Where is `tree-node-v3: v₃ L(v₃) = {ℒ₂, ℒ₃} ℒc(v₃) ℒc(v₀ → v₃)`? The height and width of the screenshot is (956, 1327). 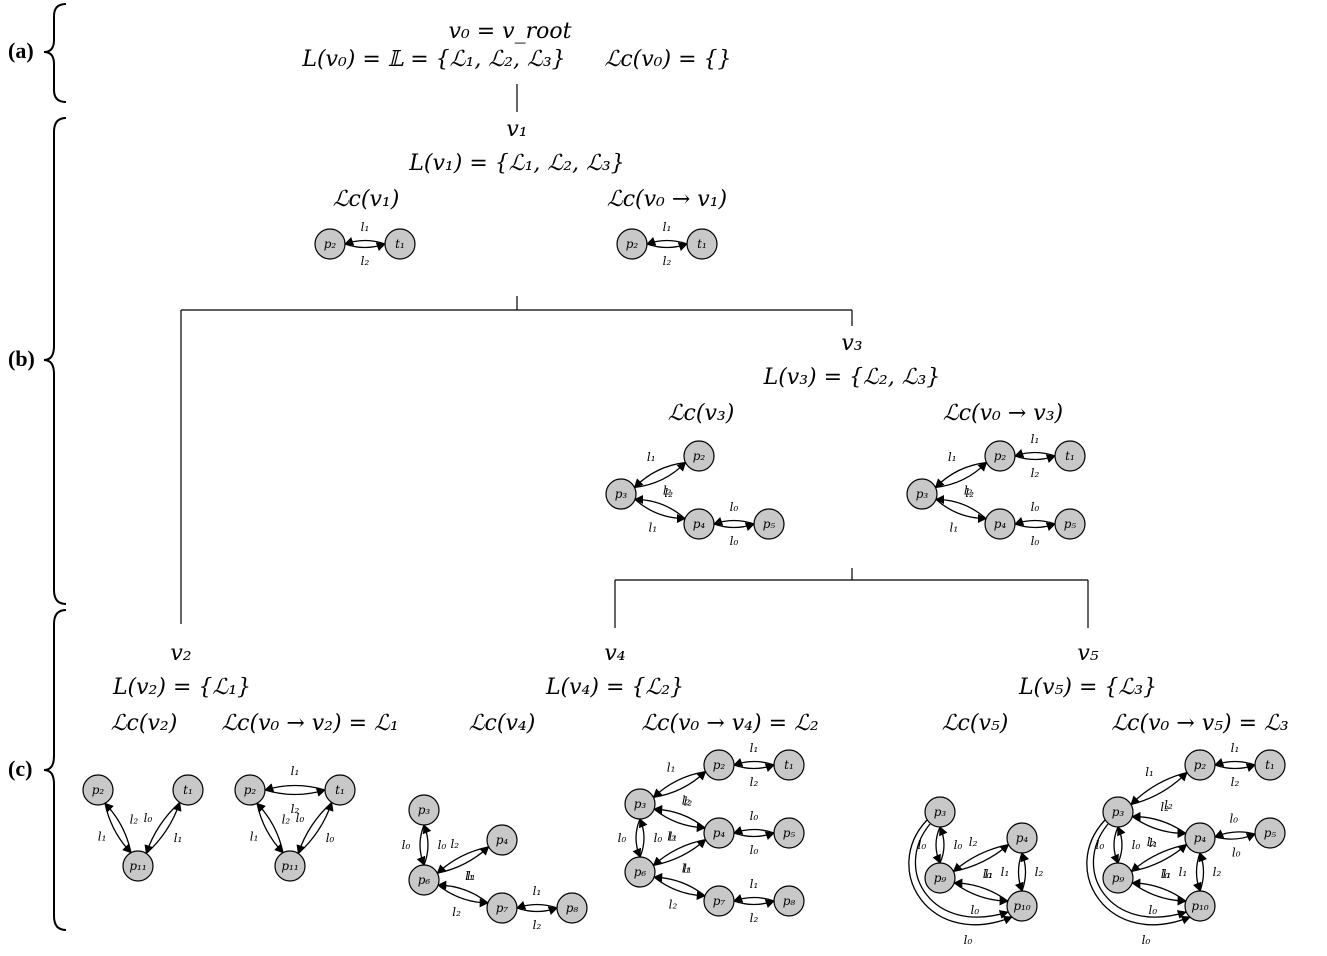 tree-node-v3: v₃ L(v₃) = {ℒ₂, ℒ₃} ℒc(v₃) ℒc(v₀ → v₃) is located at coordinates (865, 378).